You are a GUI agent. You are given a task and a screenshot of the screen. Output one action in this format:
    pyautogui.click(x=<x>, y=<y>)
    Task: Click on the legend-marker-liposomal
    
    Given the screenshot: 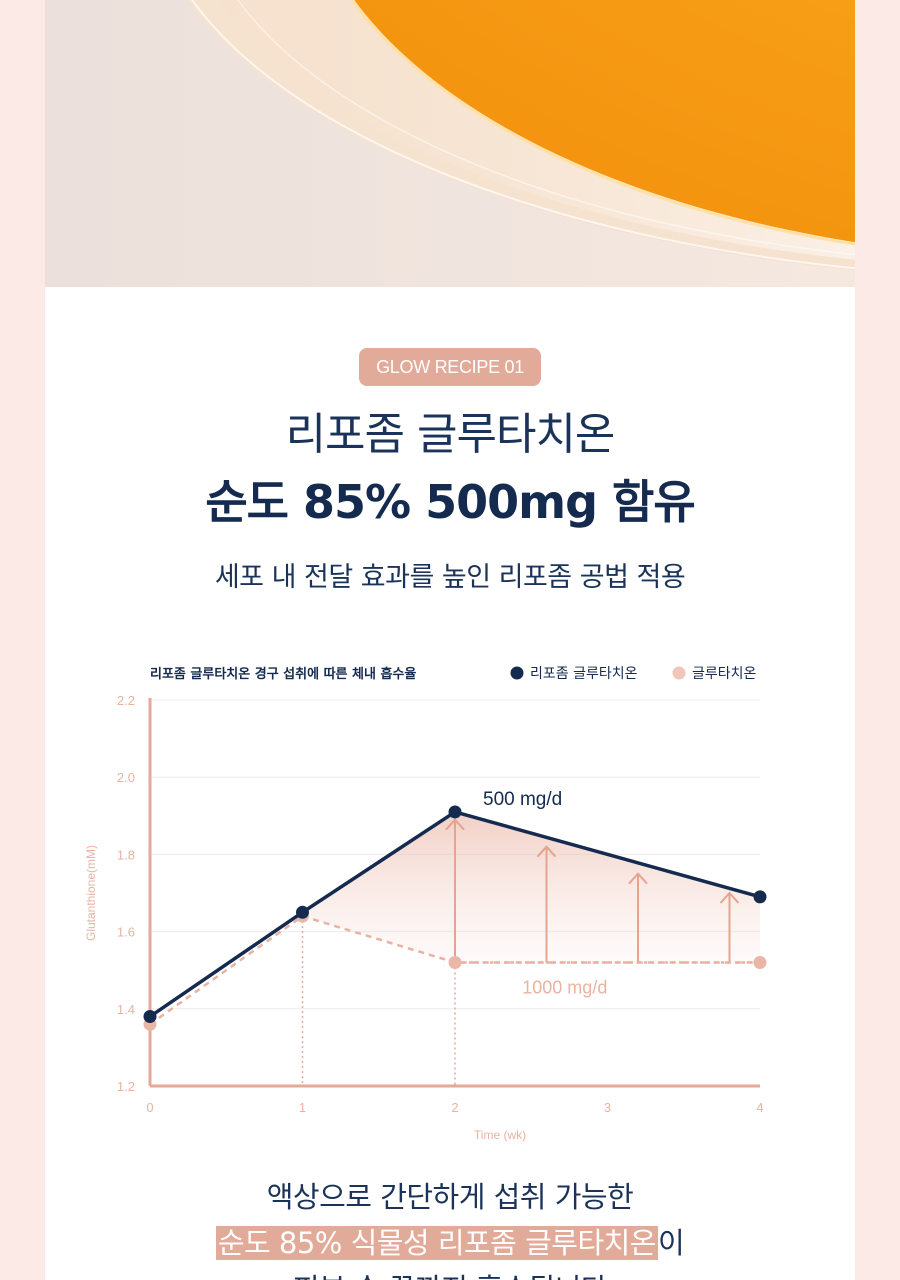 What is the action you would take?
    pyautogui.click(x=517, y=673)
    